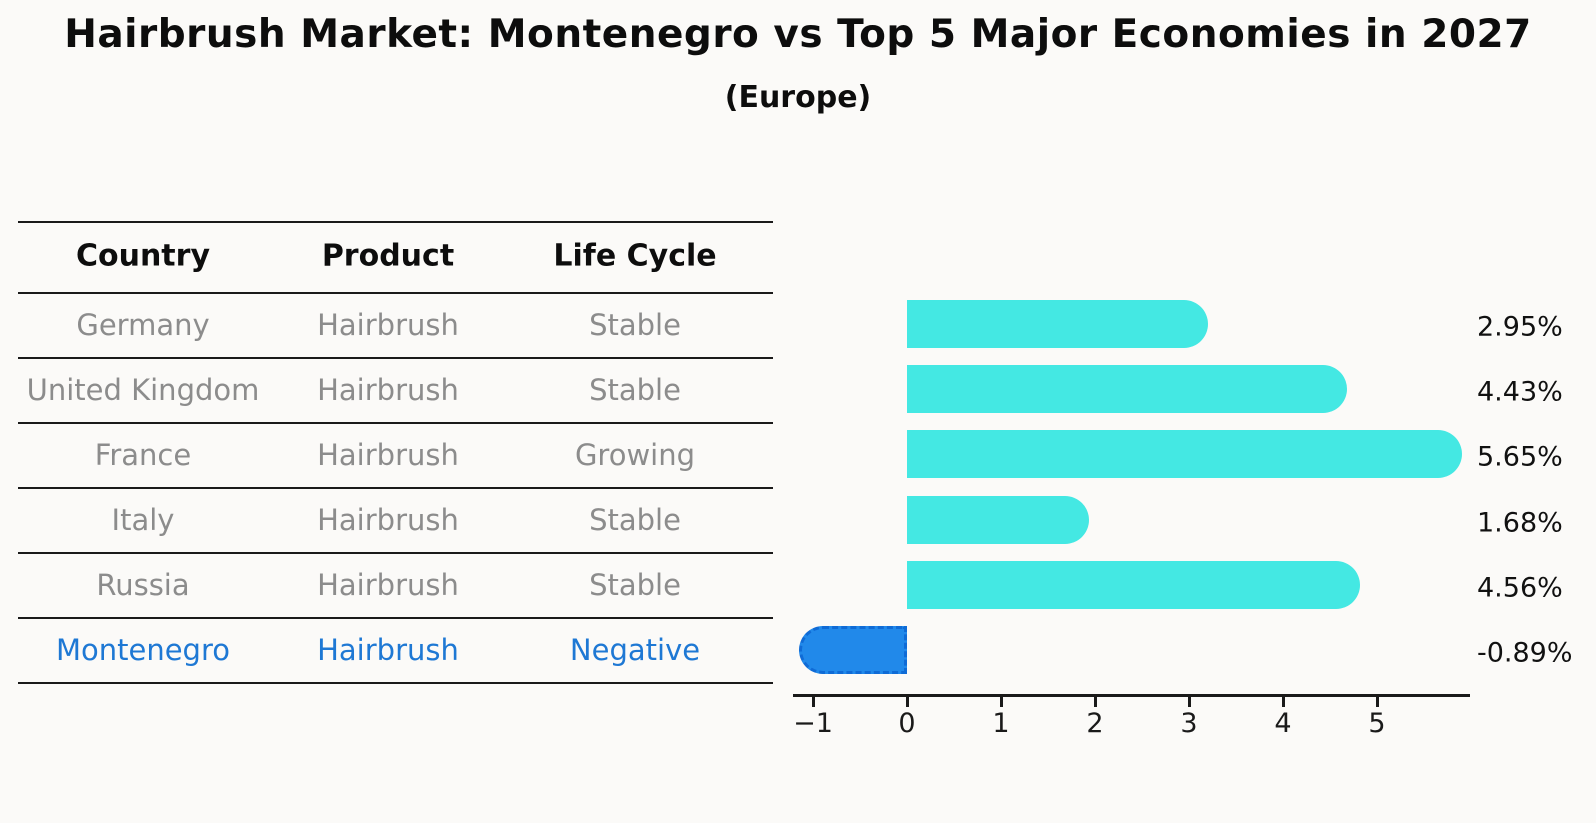 Image resolution: width=1596 pixels, height=823 pixels. What do you see at coordinates (1520, 327) in the screenshot?
I see `bar-value-label: 2.95%` at bounding box center [1520, 327].